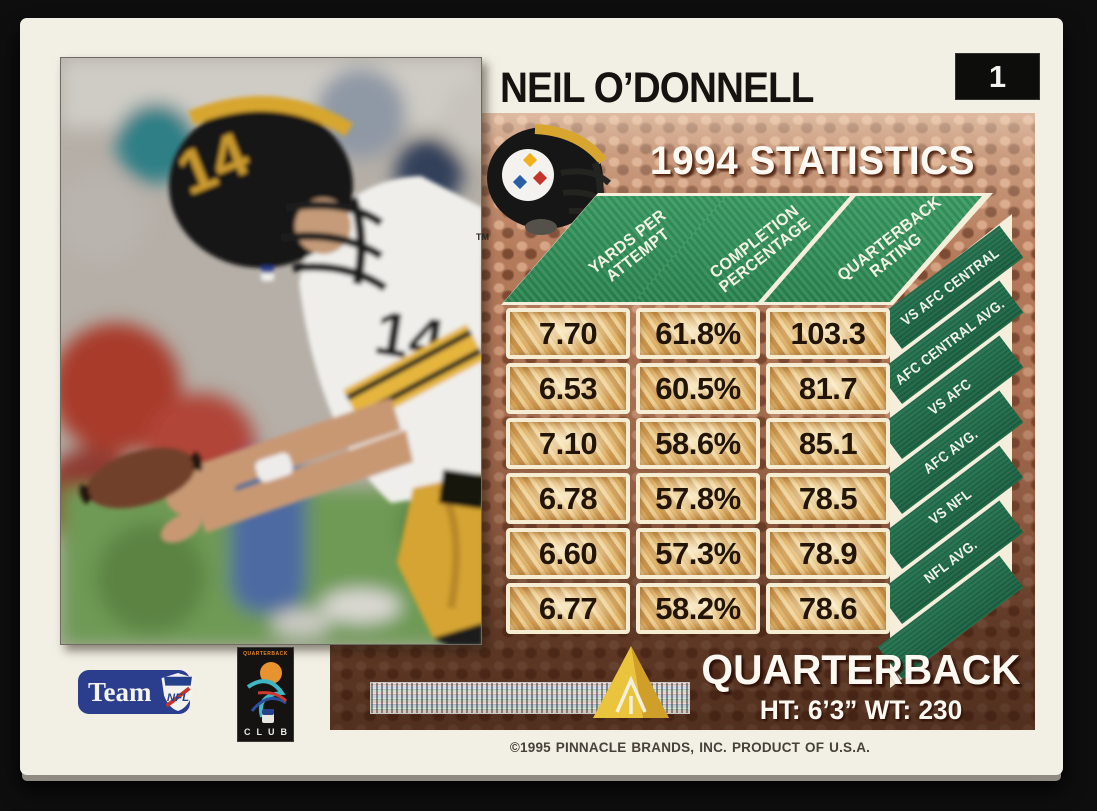  I want to click on stat-cell: 6.78, so click(568, 498).